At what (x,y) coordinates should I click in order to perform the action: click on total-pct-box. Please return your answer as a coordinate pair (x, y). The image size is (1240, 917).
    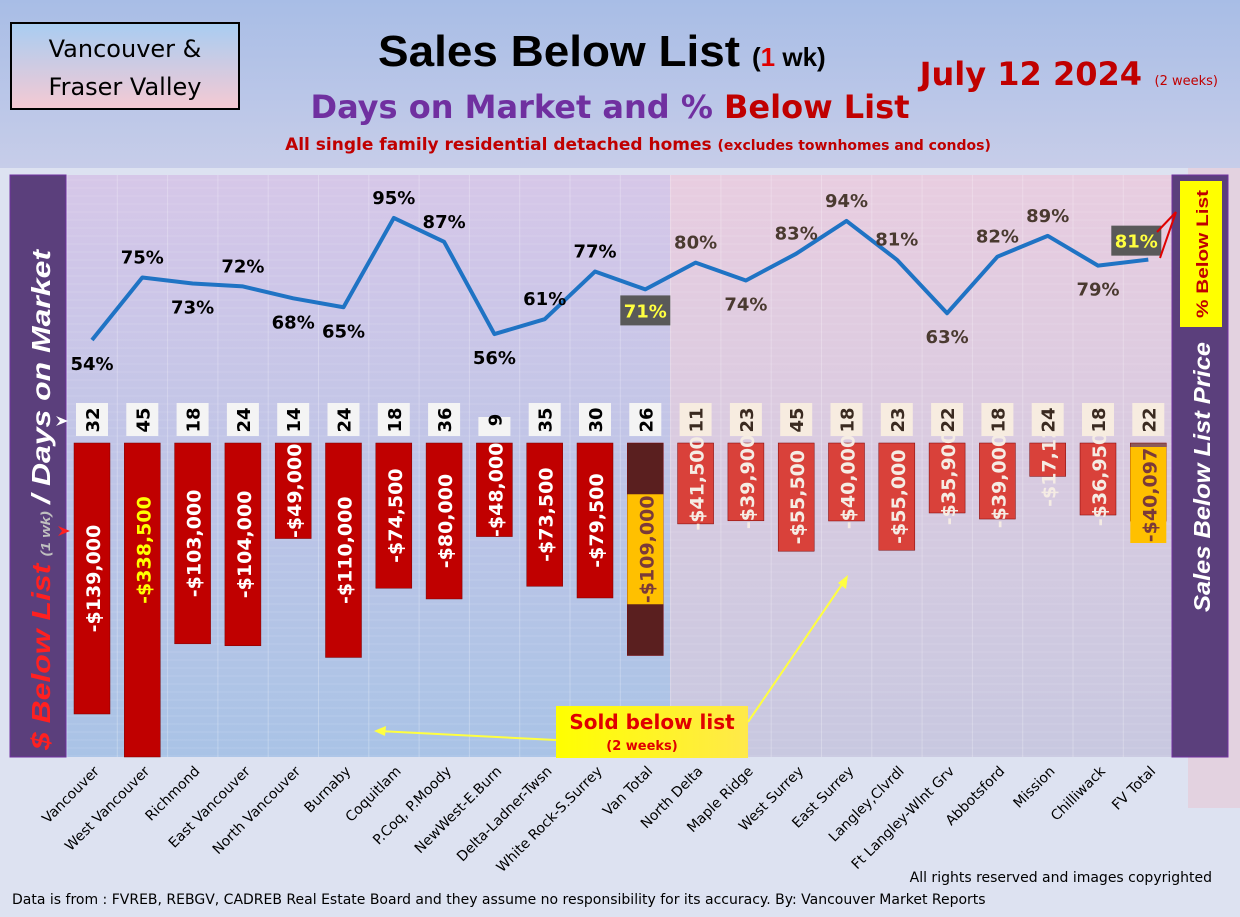
    Looking at the image, I should click on (1136, 240).